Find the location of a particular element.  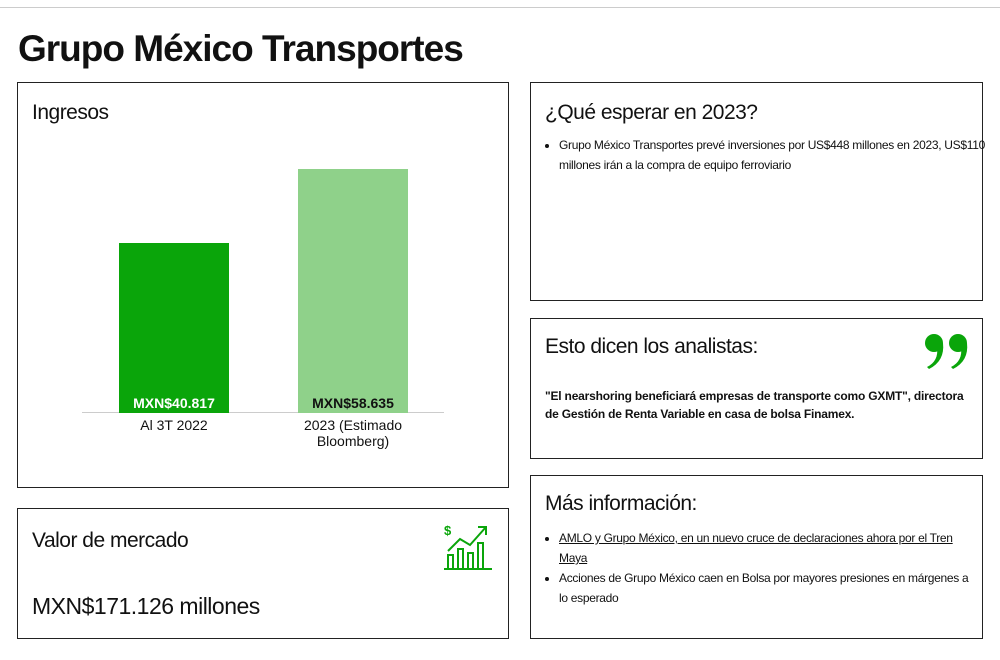

market-value: MXN$171.126 millones is located at coordinates (146, 606).